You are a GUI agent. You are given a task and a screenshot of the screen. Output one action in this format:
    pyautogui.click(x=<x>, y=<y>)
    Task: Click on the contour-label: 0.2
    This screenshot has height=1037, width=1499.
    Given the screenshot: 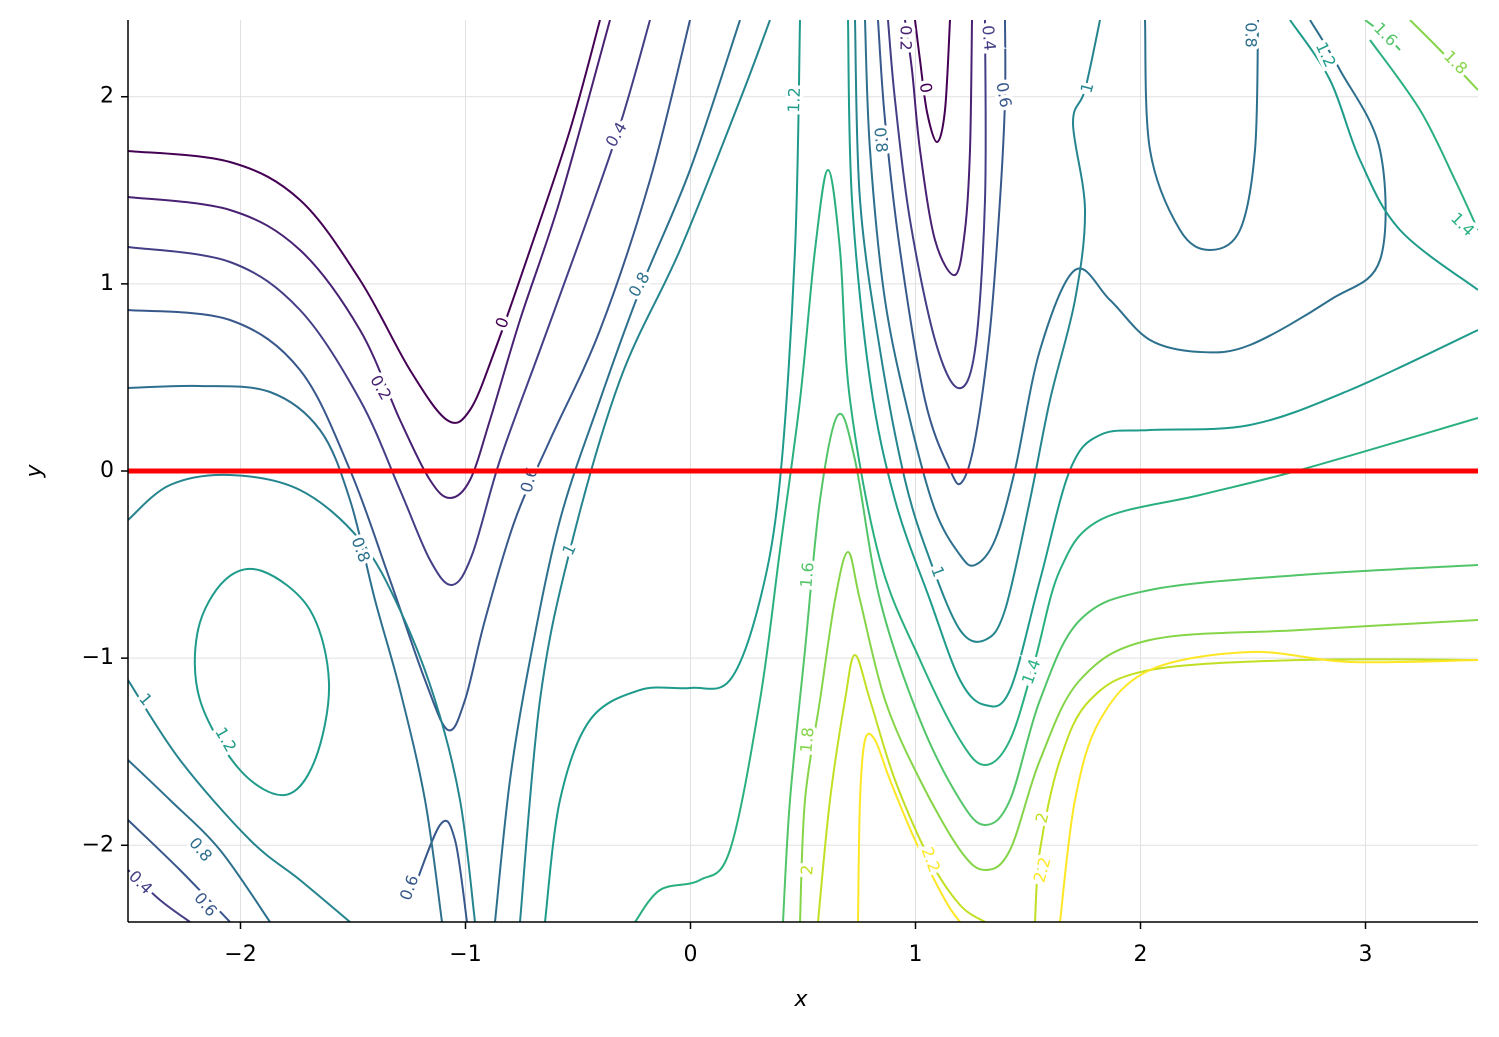 What is the action you would take?
    pyautogui.click(x=906, y=37)
    